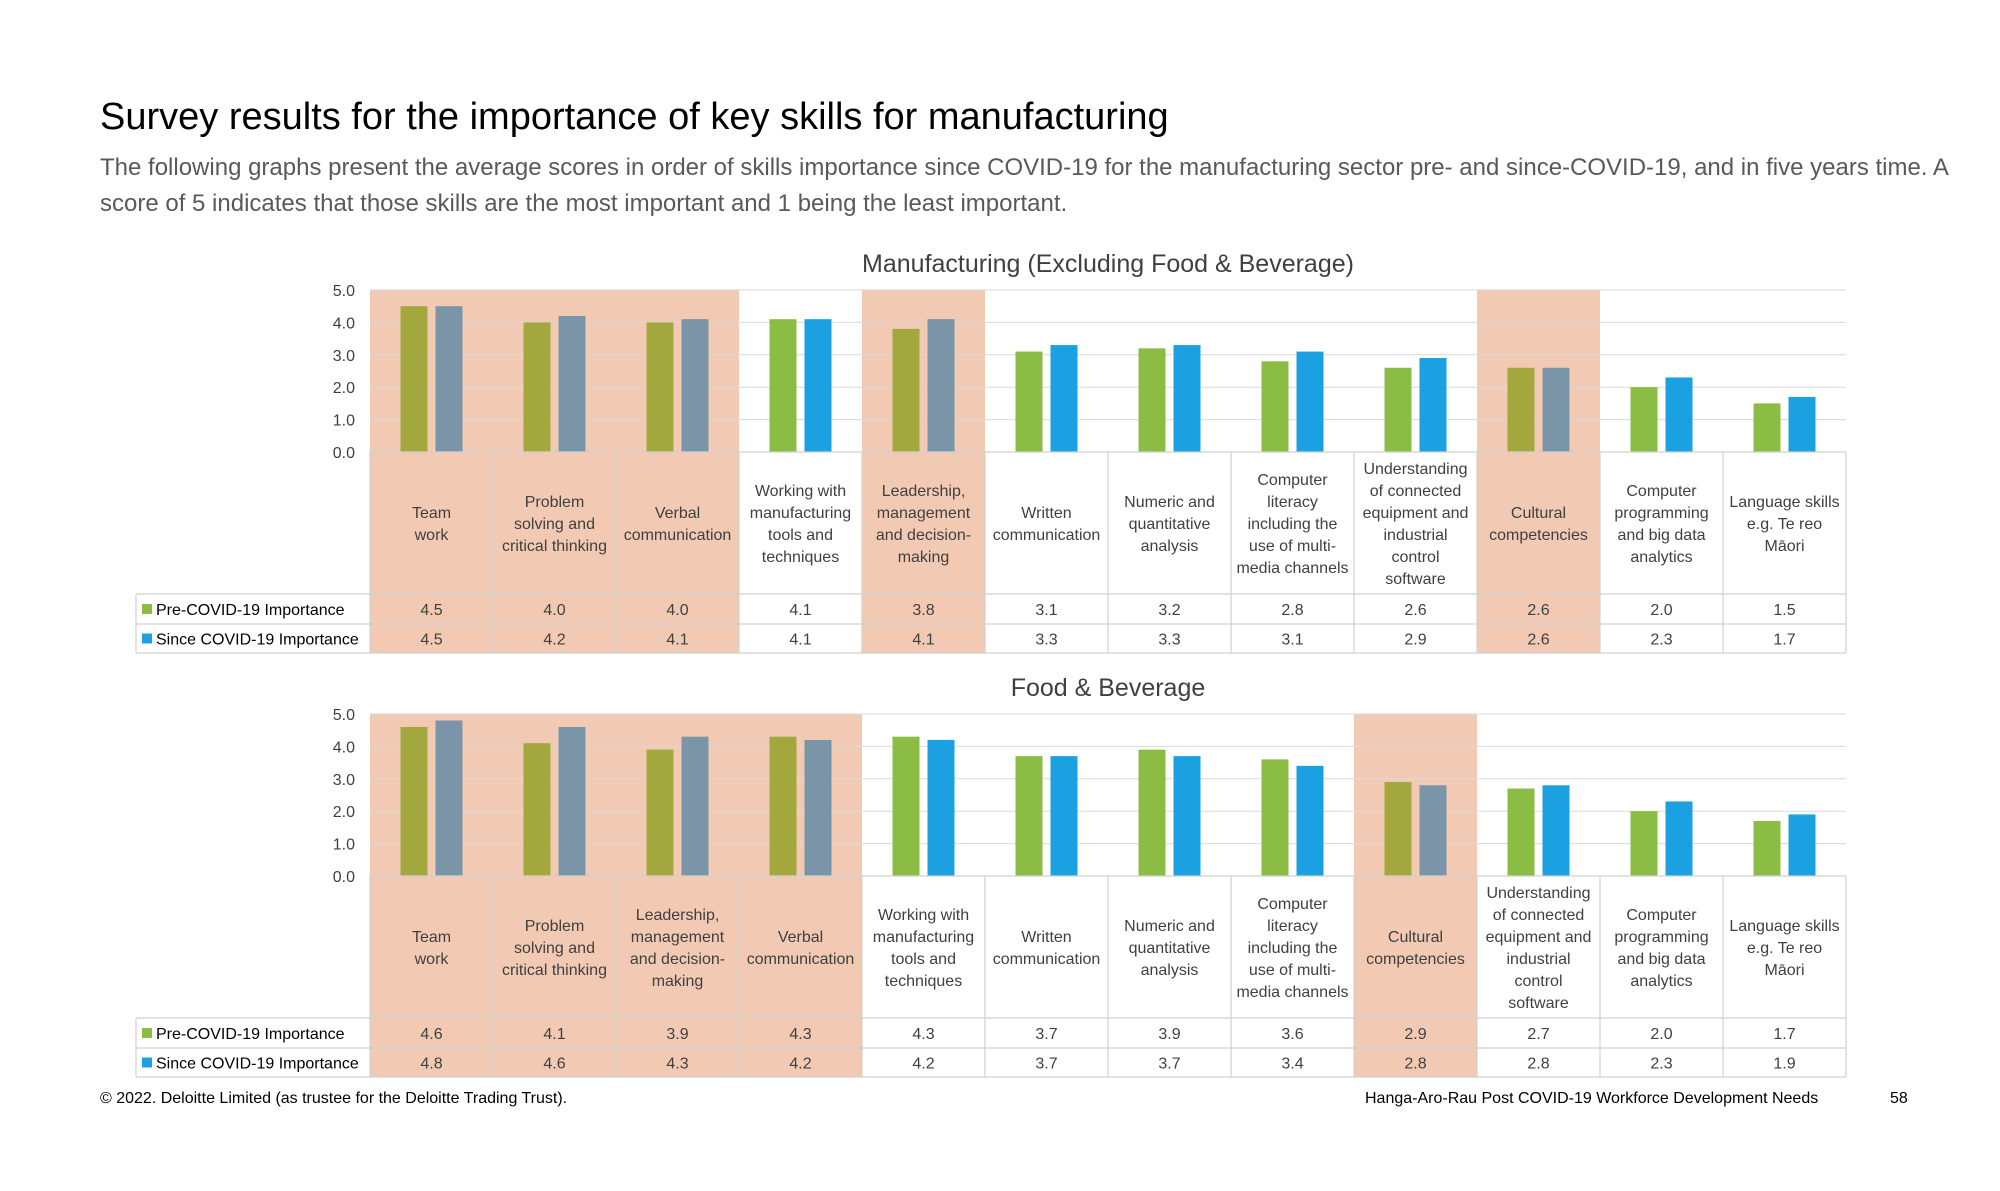 This screenshot has width=2000, height=1191. Describe the element at coordinates (1415, 640) in the screenshot. I see `data-label: 2.9` at that location.